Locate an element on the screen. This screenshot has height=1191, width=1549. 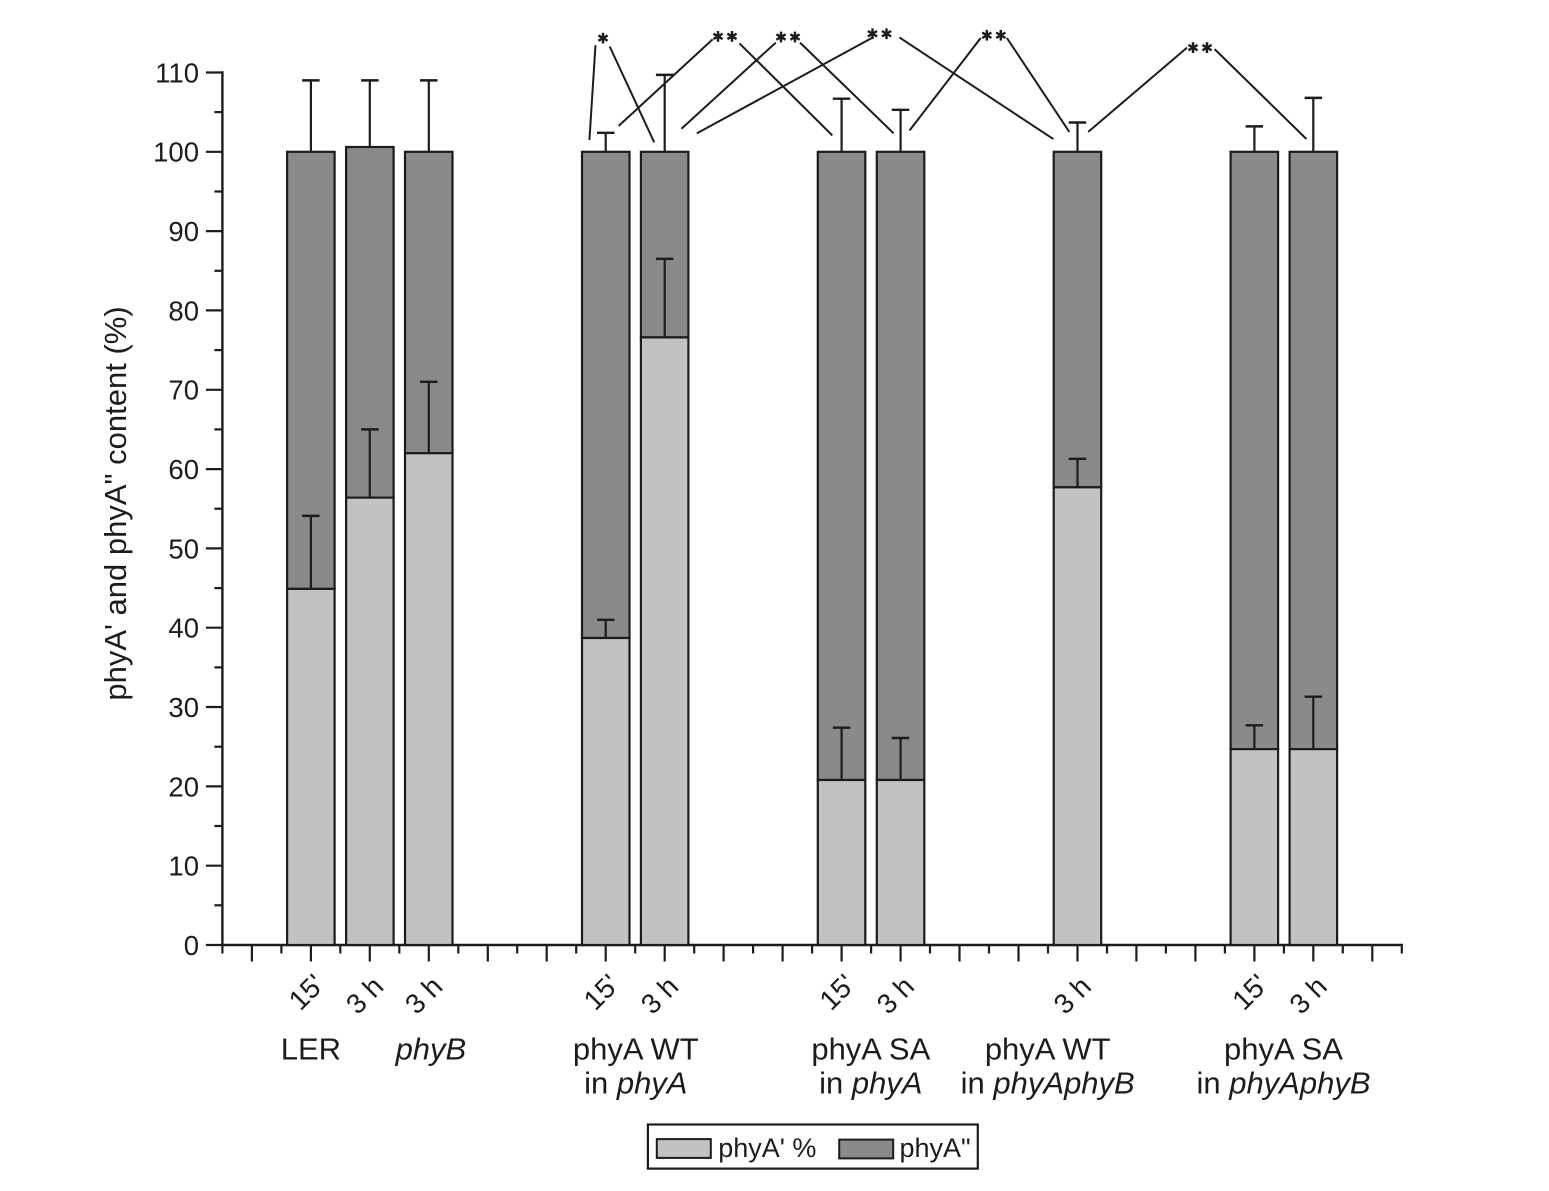
svg-text: 50 is located at coordinates (183, 548).